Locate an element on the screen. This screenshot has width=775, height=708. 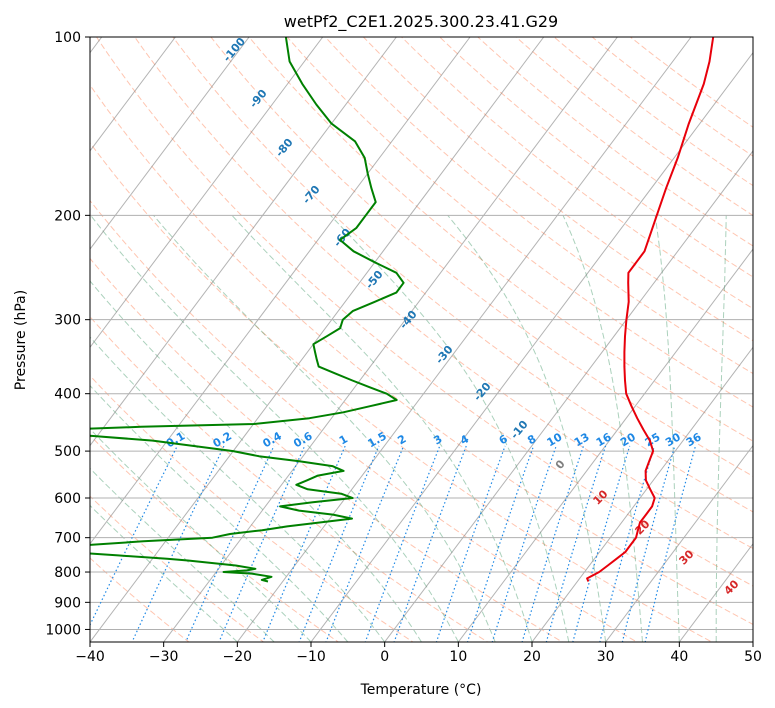
y-tick-label: 200 is located at coordinates (67, 216).